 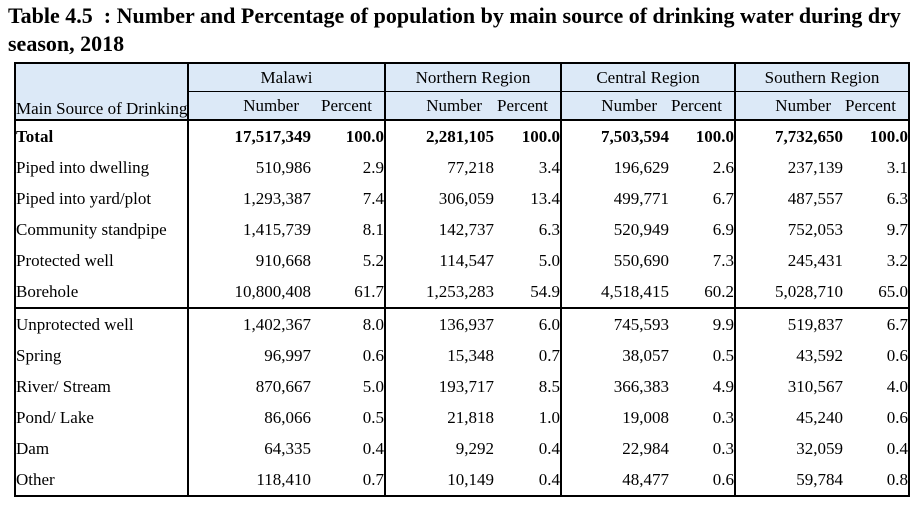 What do you see at coordinates (466, 198) in the screenshot?
I see `cell-northern-number: 306,059` at bounding box center [466, 198].